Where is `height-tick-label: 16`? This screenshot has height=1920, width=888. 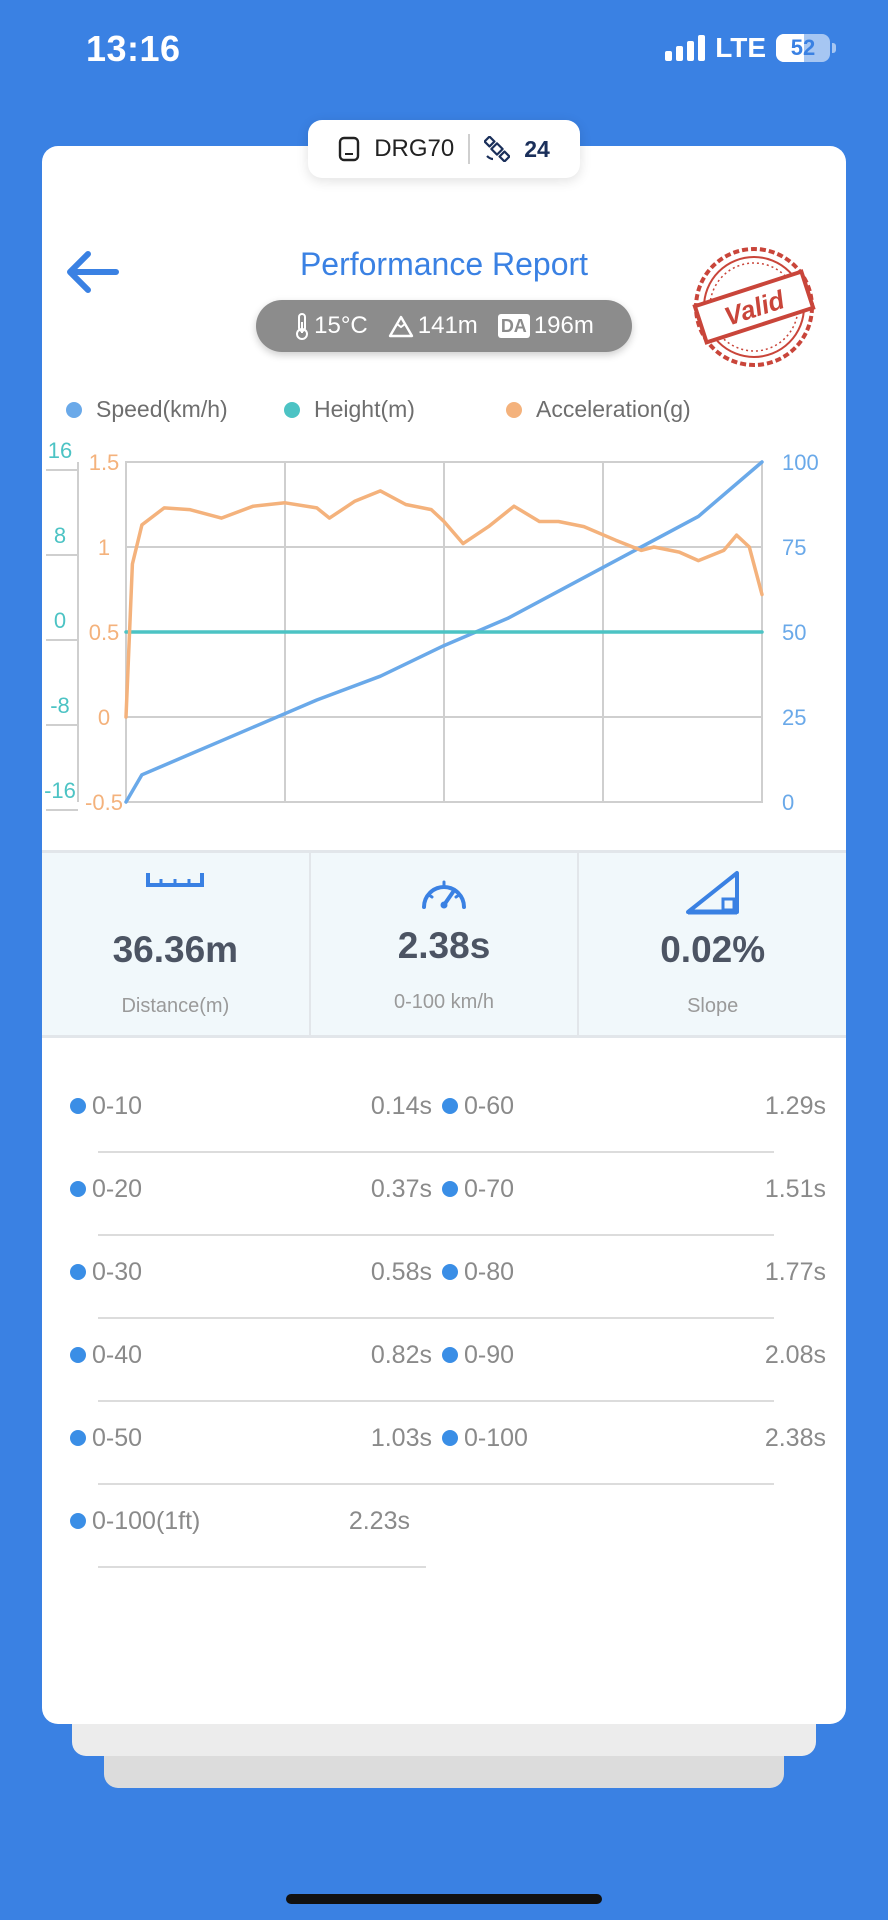 height-tick-label: 16 is located at coordinates (60, 452).